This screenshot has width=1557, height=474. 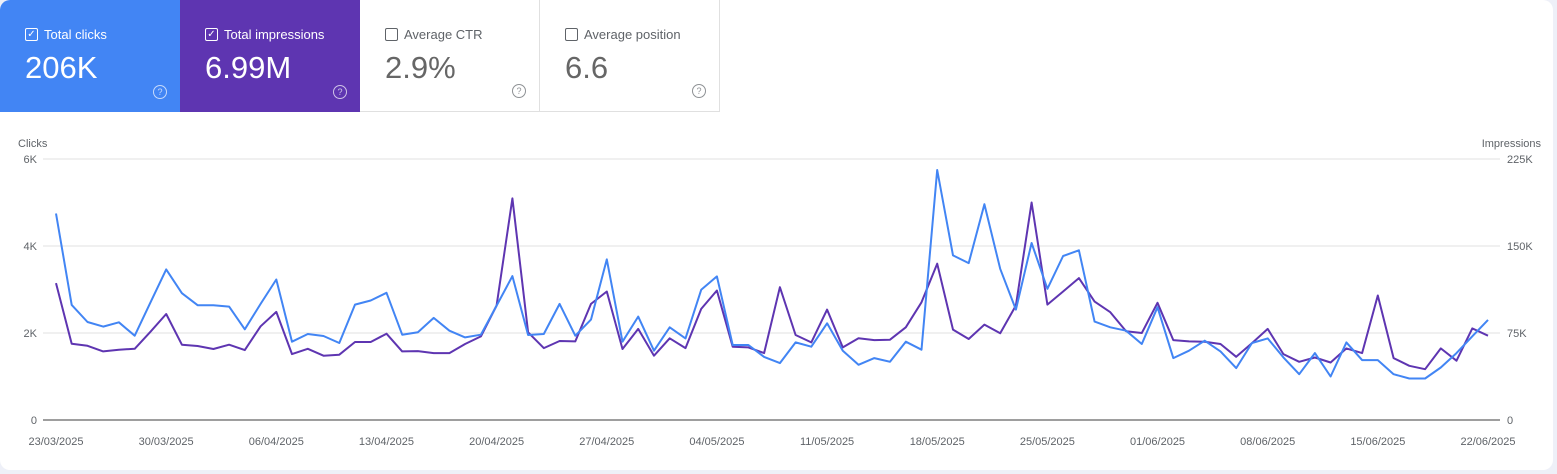 What do you see at coordinates (270, 56) in the screenshot?
I see `metric-total-impressions: ✓ Total impressions 6.99M ?` at bounding box center [270, 56].